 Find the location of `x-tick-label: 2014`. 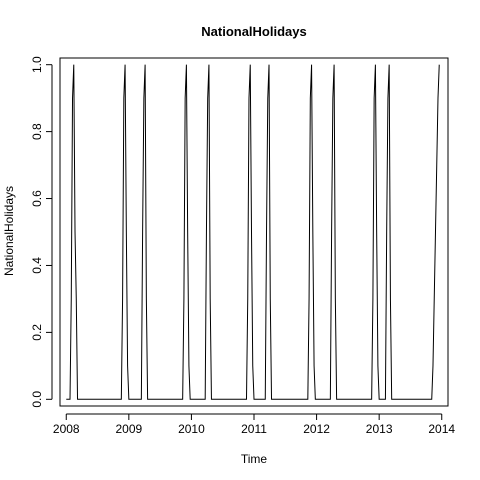

x-tick-label: 2014 is located at coordinates (441, 429).